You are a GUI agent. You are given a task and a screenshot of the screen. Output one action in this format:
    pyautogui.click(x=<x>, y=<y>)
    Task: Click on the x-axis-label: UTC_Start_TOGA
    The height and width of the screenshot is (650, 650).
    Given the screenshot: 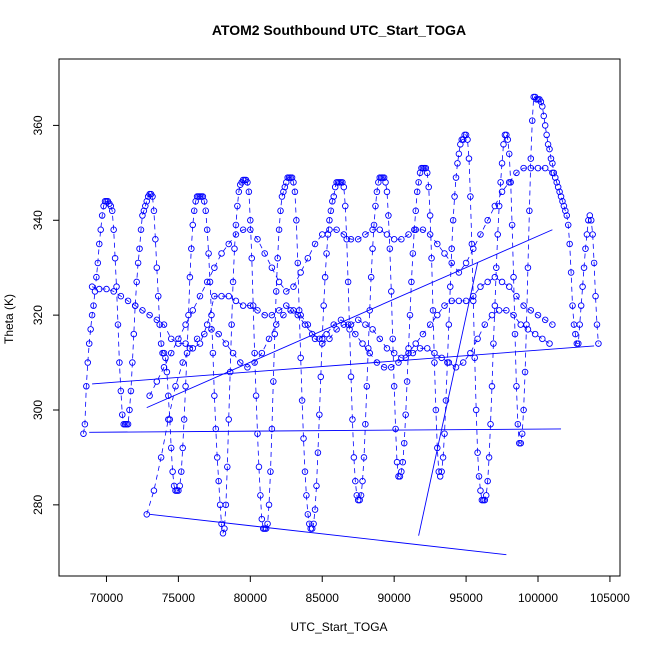 What is the action you would take?
    pyautogui.click(x=338, y=627)
    